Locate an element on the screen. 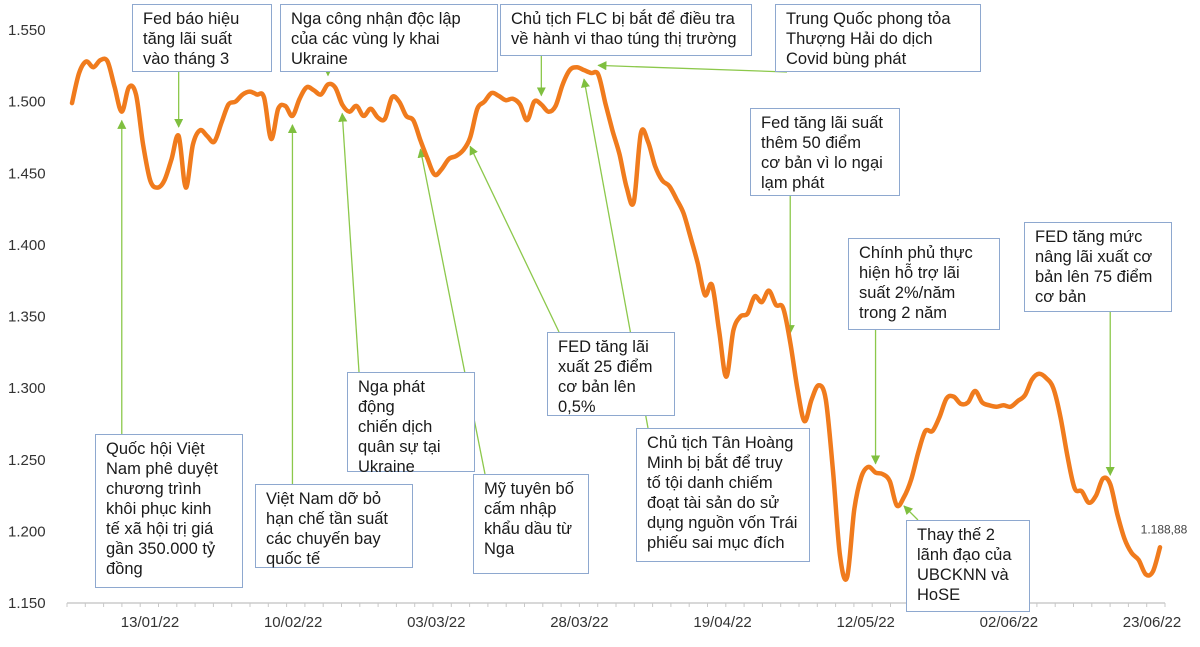  x-tick-label: 13/01/22 is located at coordinates (150, 622).